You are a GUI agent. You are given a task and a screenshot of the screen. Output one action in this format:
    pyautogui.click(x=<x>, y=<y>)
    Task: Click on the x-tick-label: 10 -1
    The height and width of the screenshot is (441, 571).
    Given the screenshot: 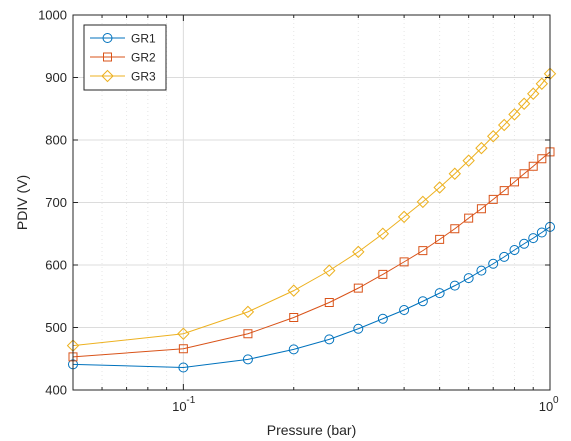 What is the action you would take?
    pyautogui.click(x=184, y=404)
    